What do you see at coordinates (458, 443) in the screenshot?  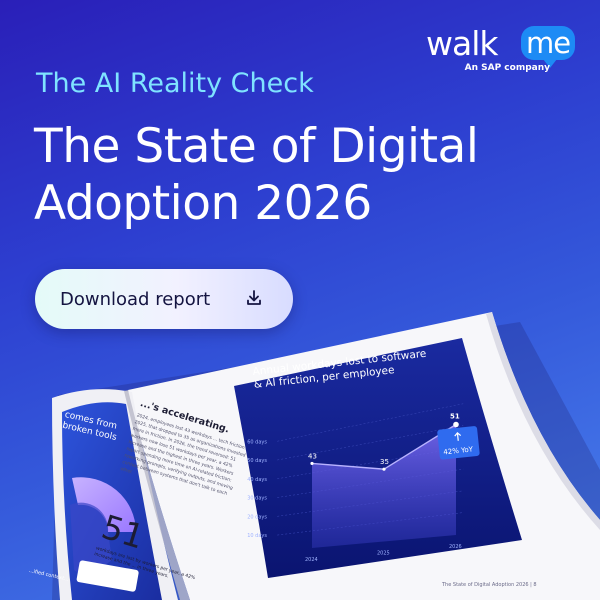 I see `yoy-badge: 42% YoY` at bounding box center [458, 443].